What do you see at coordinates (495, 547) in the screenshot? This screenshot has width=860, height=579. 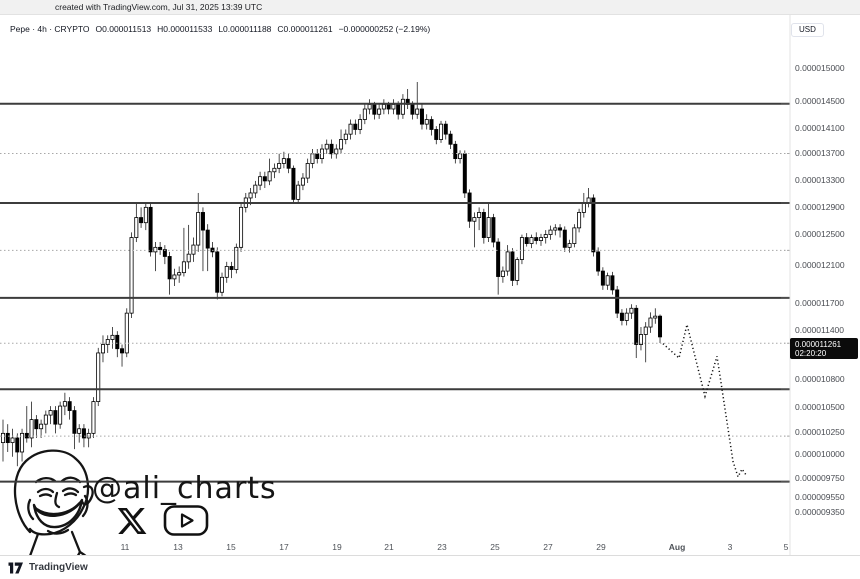 I see `time-axis-label: 25` at bounding box center [495, 547].